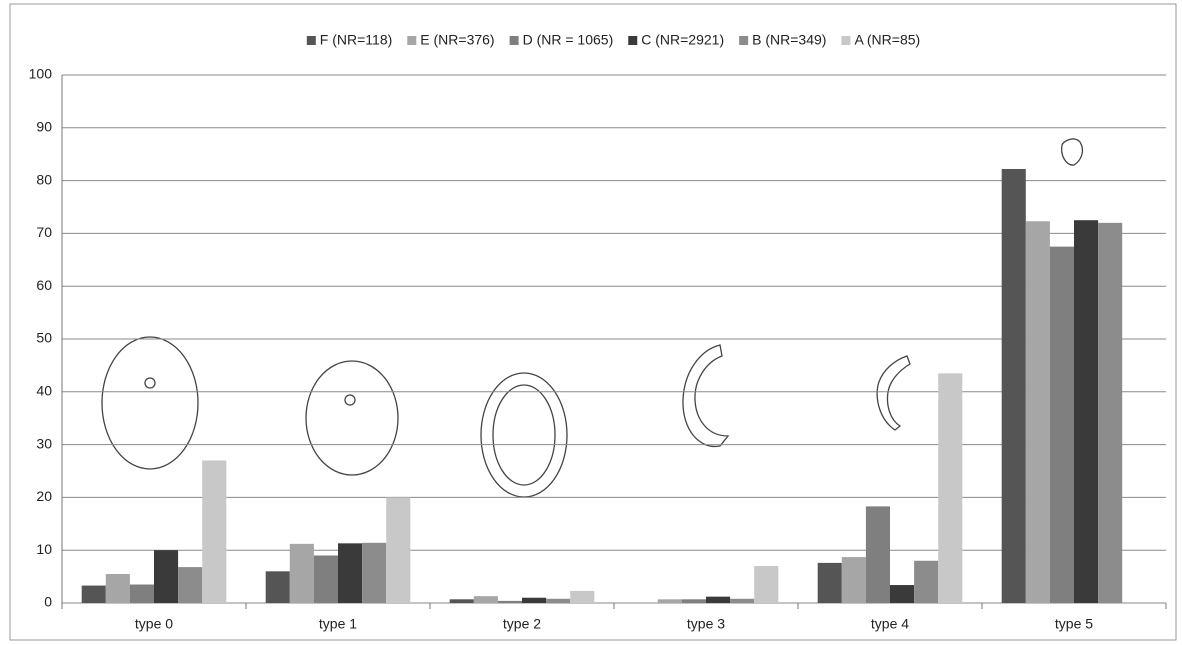  Describe the element at coordinates (44, 338) in the screenshot. I see `y-tick-label: 50` at that location.